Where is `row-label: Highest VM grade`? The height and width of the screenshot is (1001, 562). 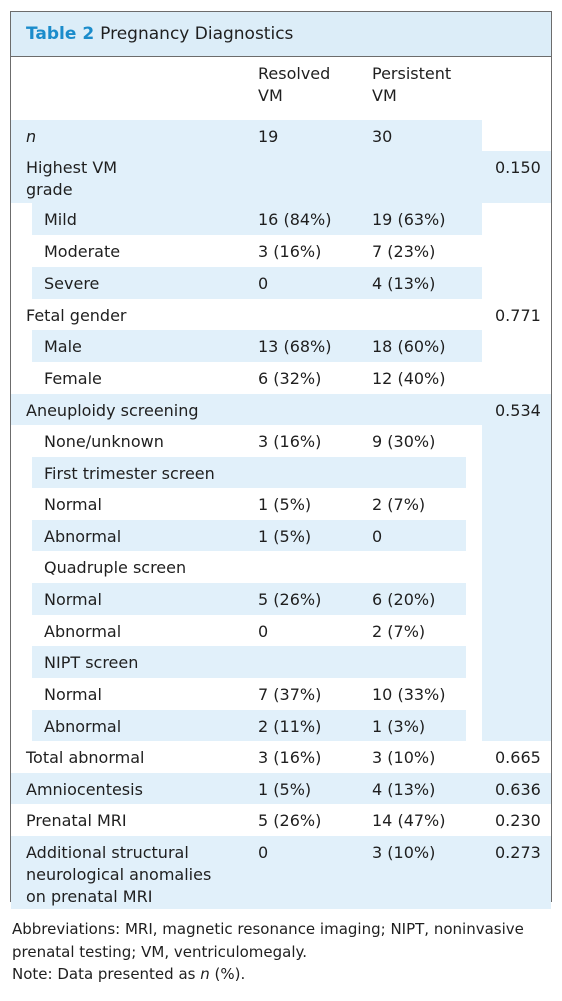
row-label: Highest VM grade is located at coordinates (72, 178).